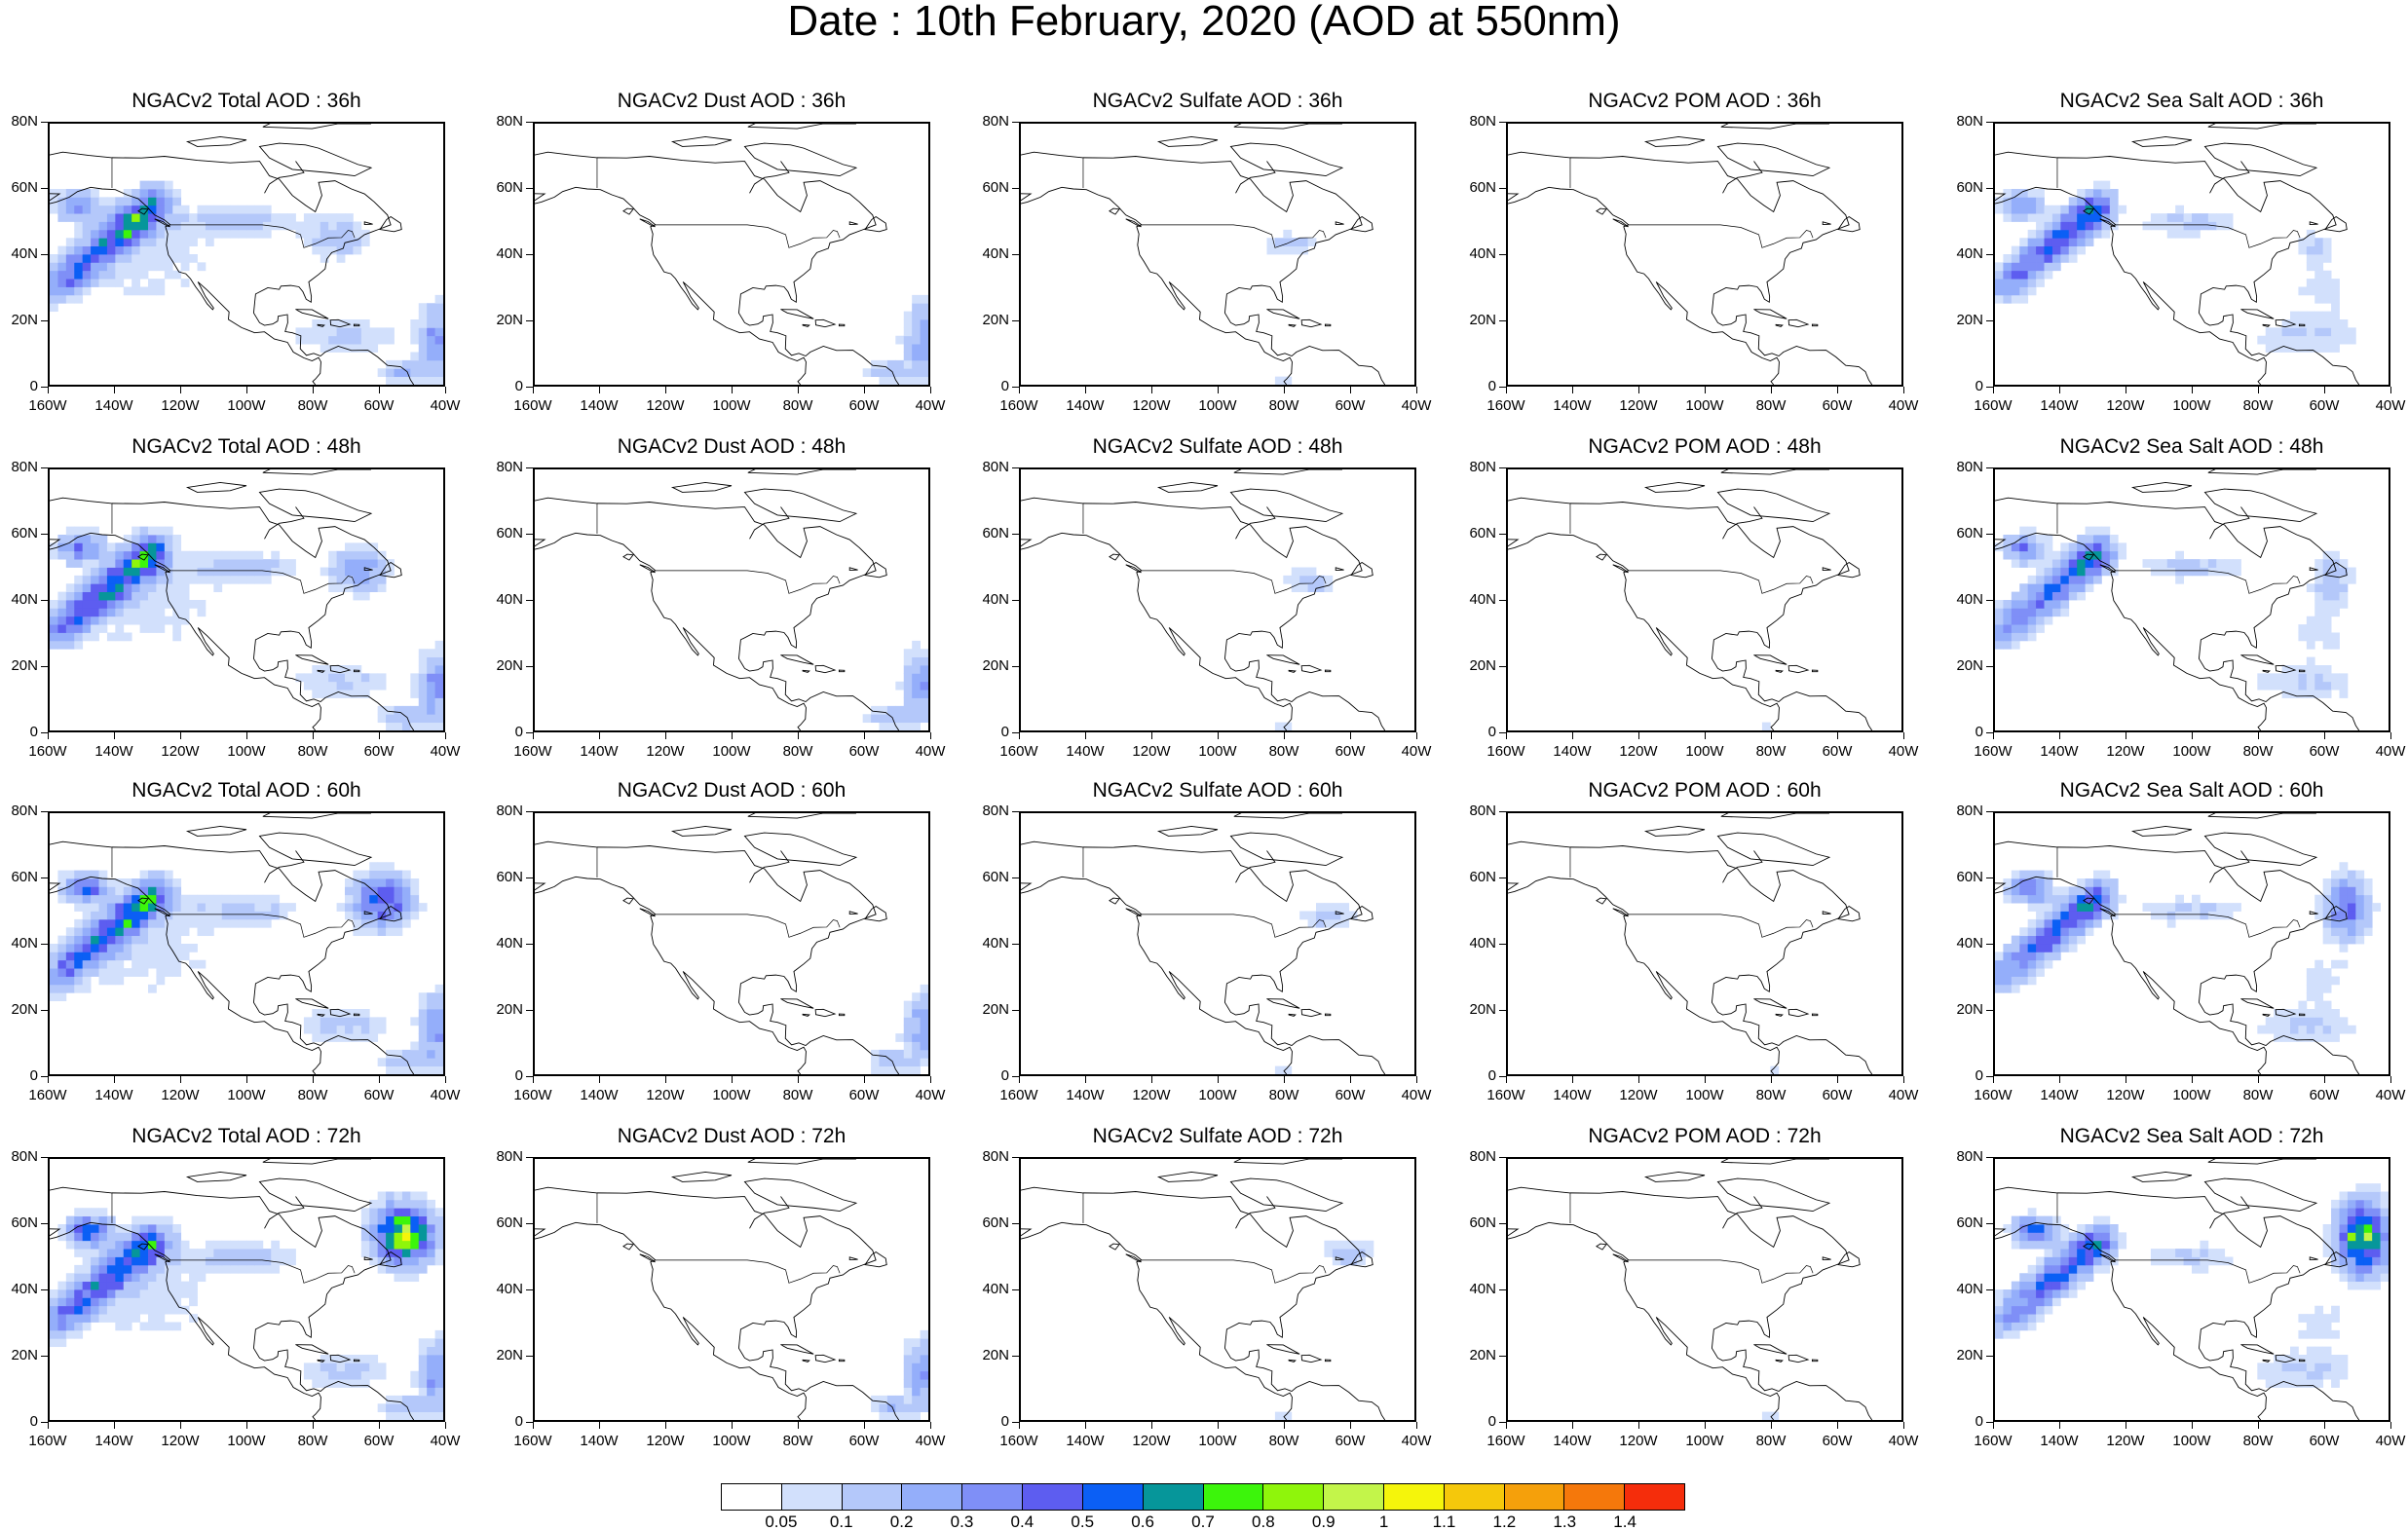 The width and height of the screenshot is (2408, 1531). What do you see at coordinates (717, 254) in the screenshot?
I see `coastlines` at bounding box center [717, 254].